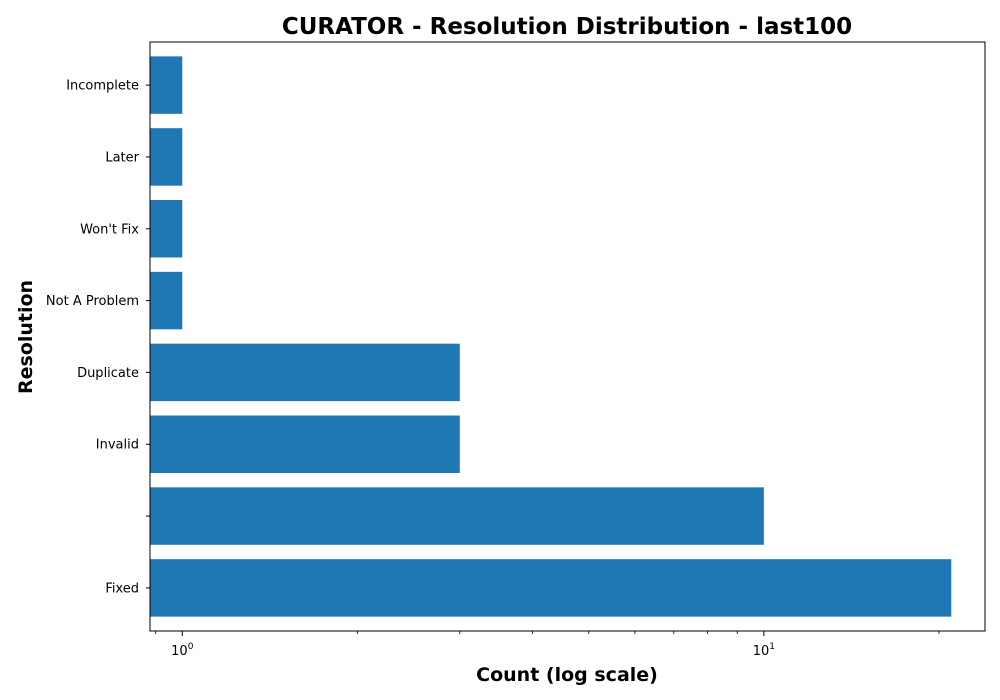 The height and width of the screenshot is (700, 1000). Describe the element at coordinates (305, 372) in the screenshot. I see `bar-duplicate` at that location.